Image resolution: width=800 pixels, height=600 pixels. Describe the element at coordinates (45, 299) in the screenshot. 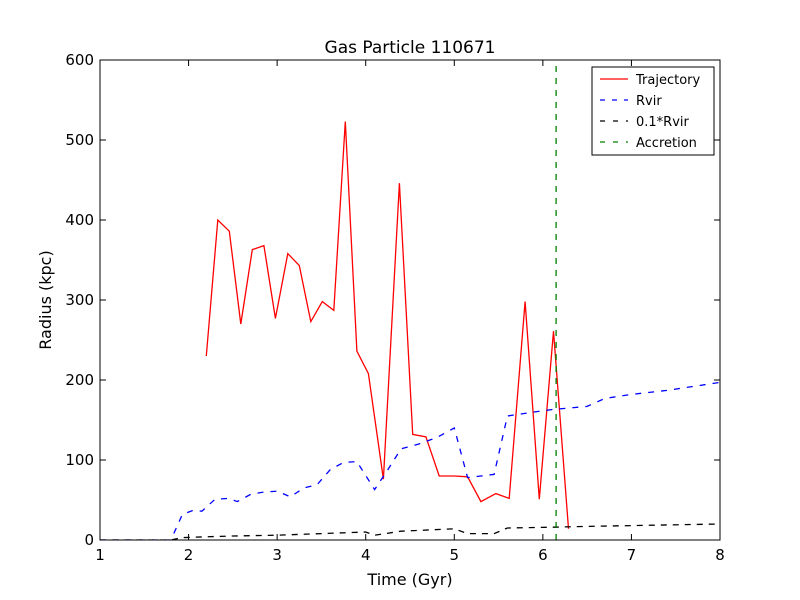

I see `y-axis-label: Radius (kpc)` at that location.